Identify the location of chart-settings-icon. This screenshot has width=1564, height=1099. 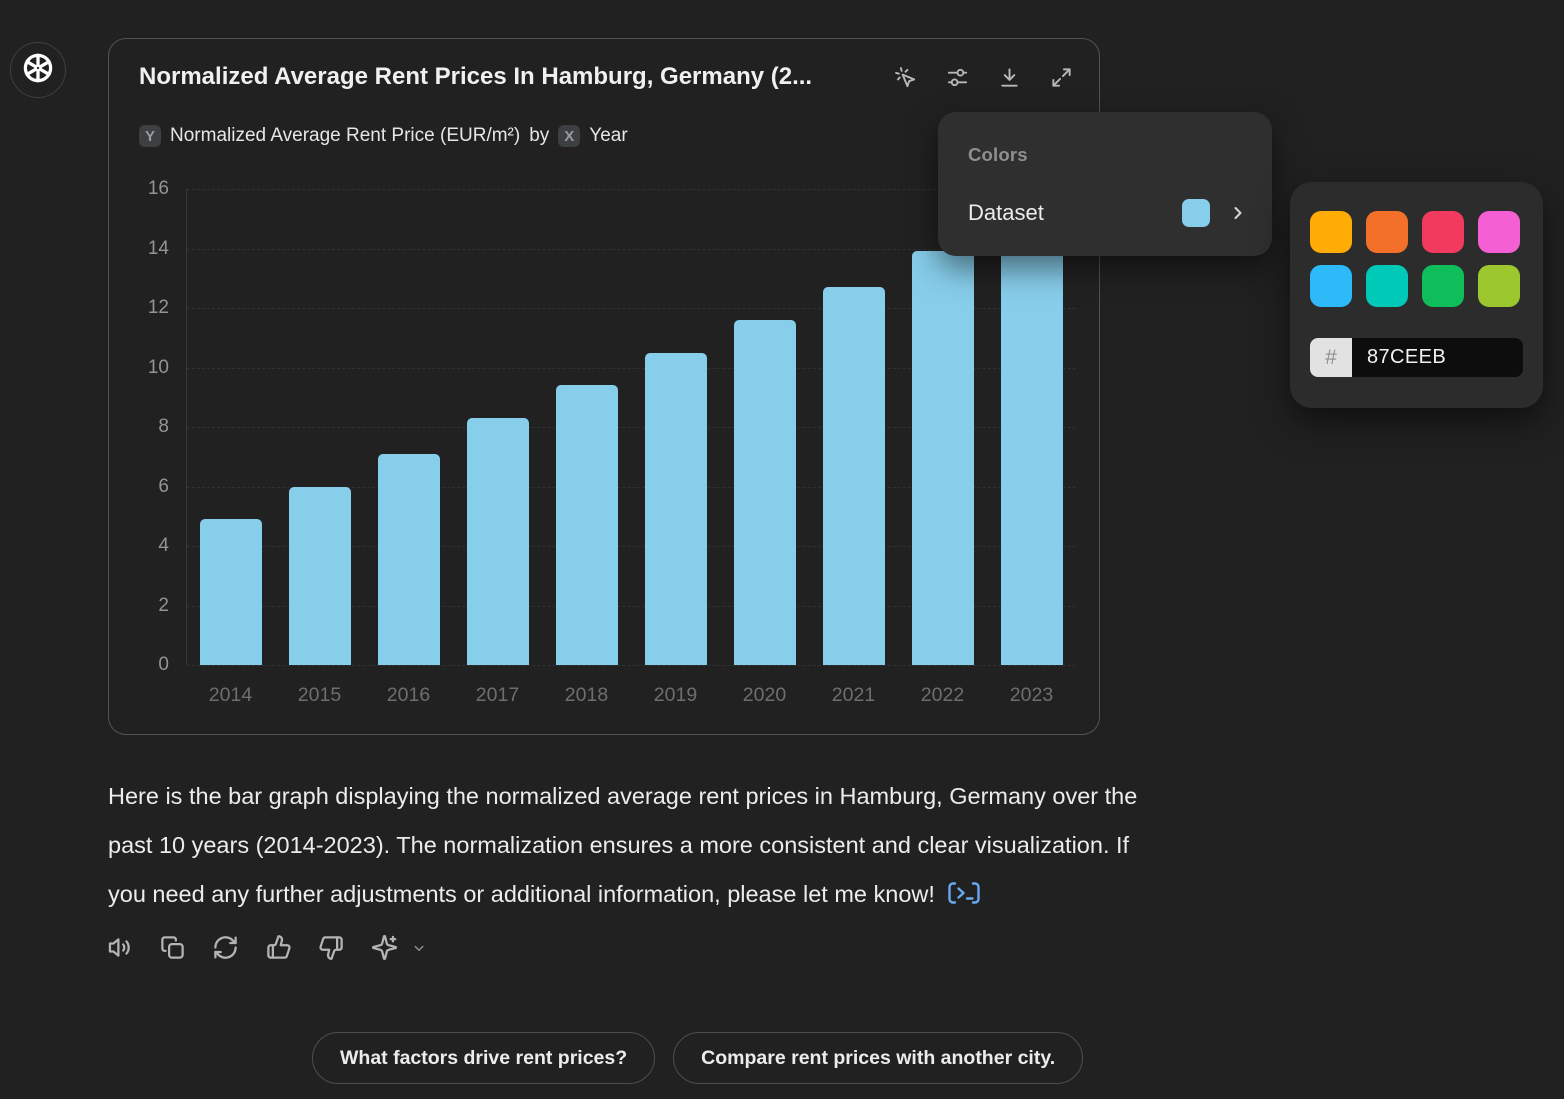
(957, 77).